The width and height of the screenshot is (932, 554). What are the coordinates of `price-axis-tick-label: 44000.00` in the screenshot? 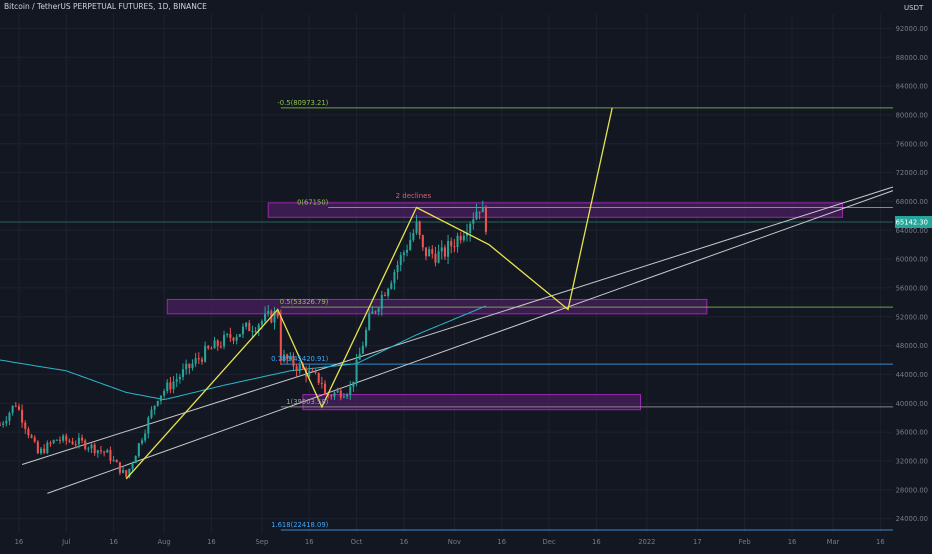 It's located at (912, 375).